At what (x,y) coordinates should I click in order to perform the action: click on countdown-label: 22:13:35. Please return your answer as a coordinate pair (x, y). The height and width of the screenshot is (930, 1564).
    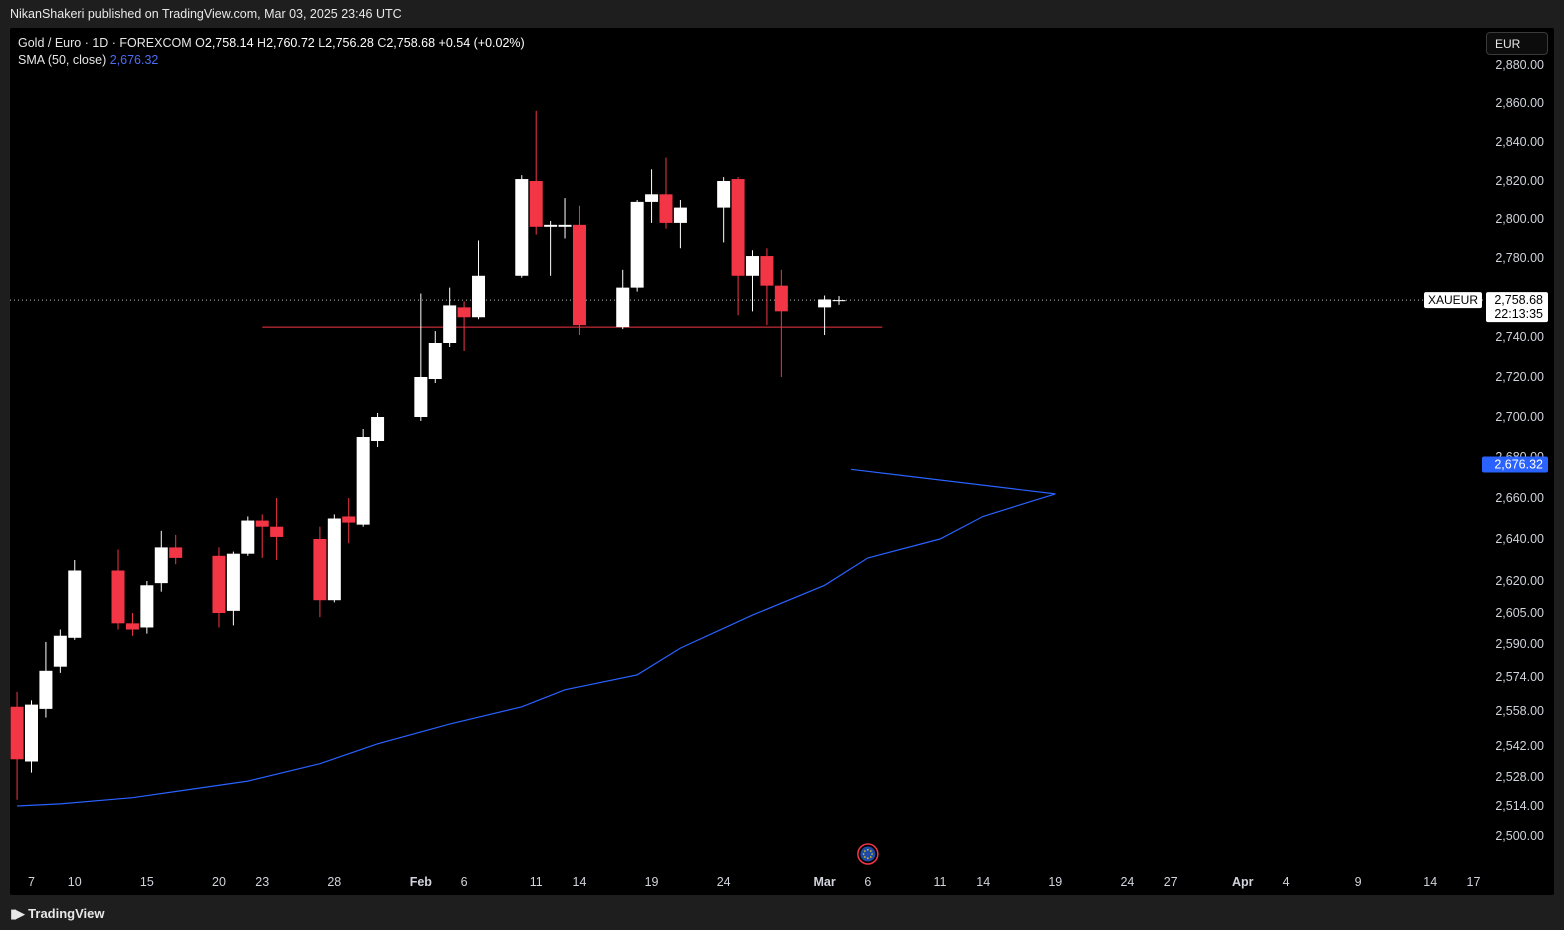
    Looking at the image, I should click on (1518, 314).